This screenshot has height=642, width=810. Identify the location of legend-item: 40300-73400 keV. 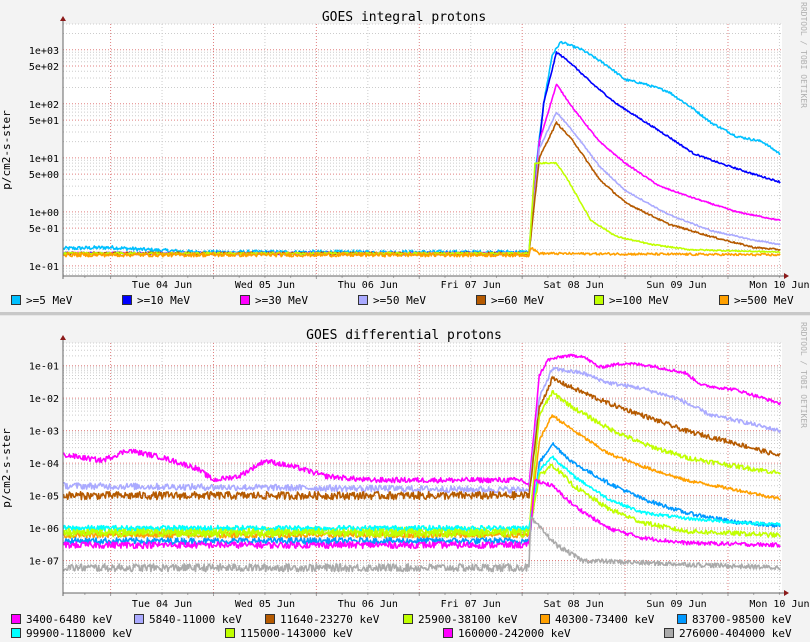
(597, 619).